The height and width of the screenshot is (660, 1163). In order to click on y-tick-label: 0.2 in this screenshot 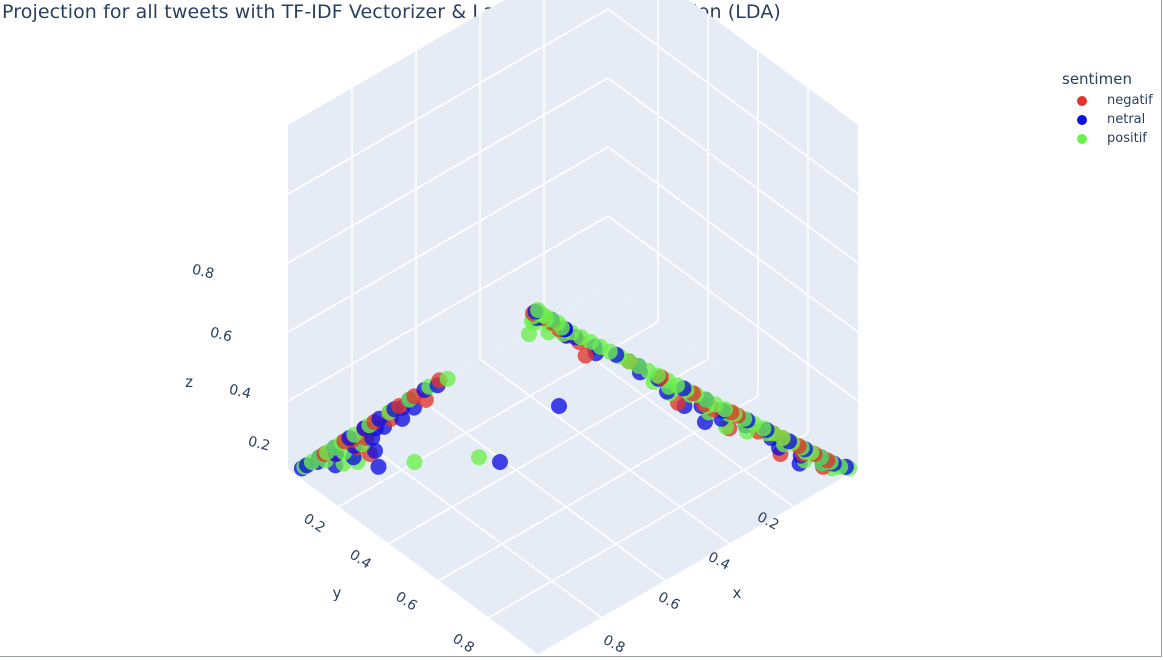, I will do `click(313, 524)`.